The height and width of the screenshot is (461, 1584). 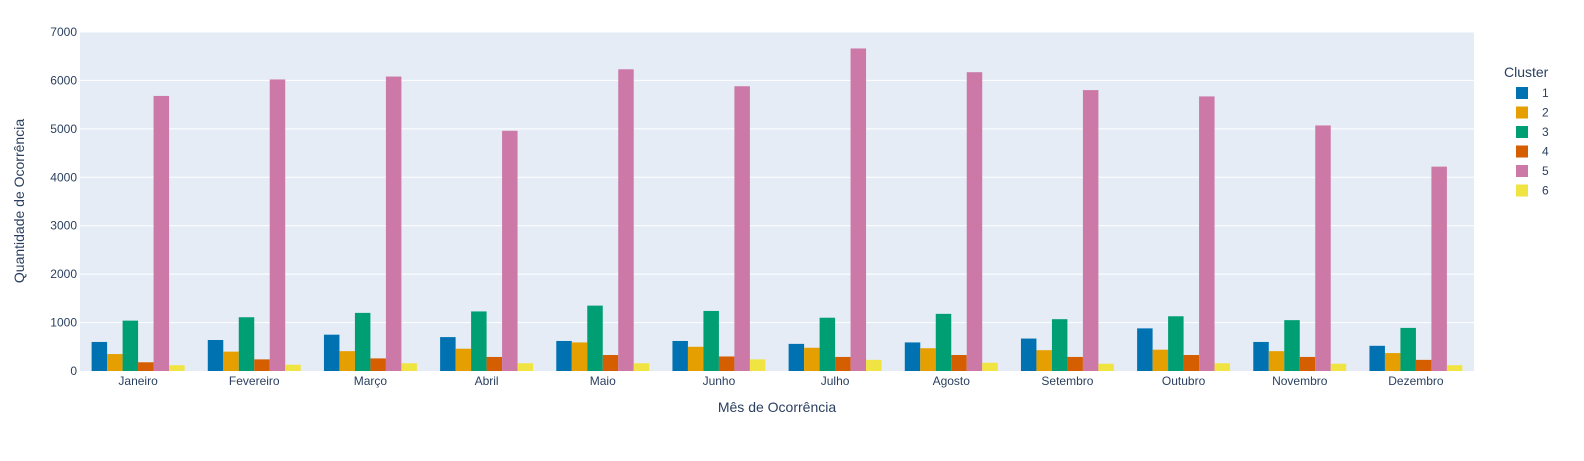 I want to click on x-axis-title: Mês de Ocorrência, so click(x=777, y=407).